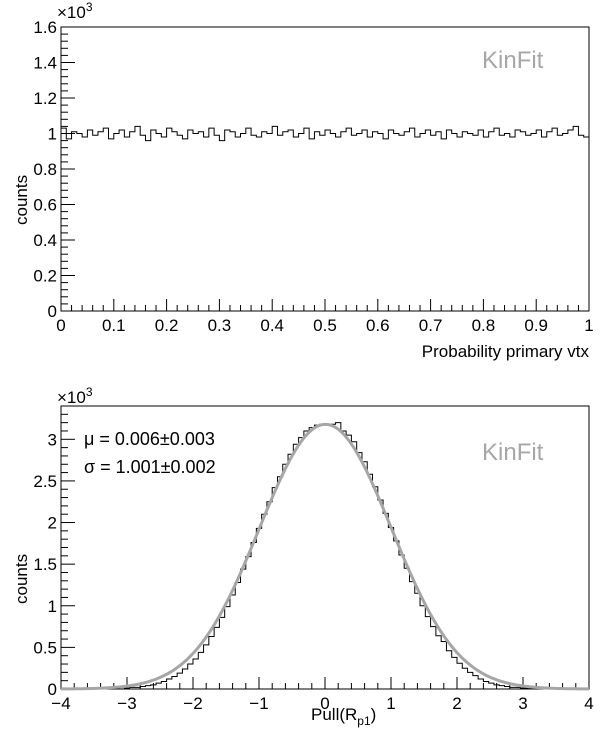  Describe the element at coordinates (45, 205) in the screenshot. I see `y-tick-label: 0.6` at that location.